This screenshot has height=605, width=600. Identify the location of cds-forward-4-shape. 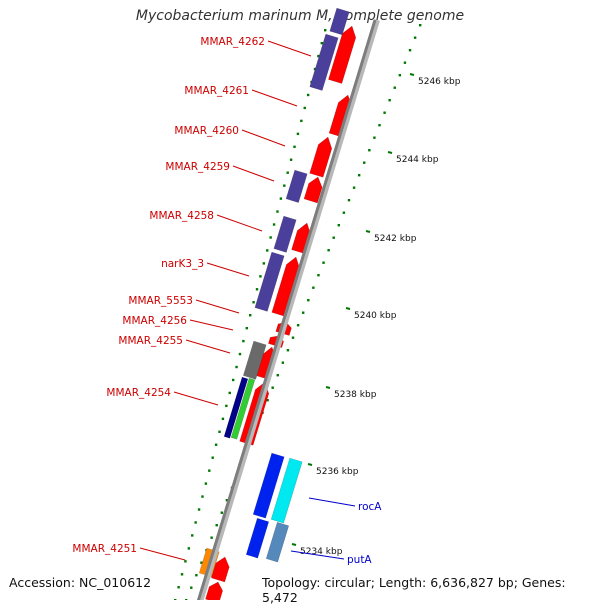
(313, 190).